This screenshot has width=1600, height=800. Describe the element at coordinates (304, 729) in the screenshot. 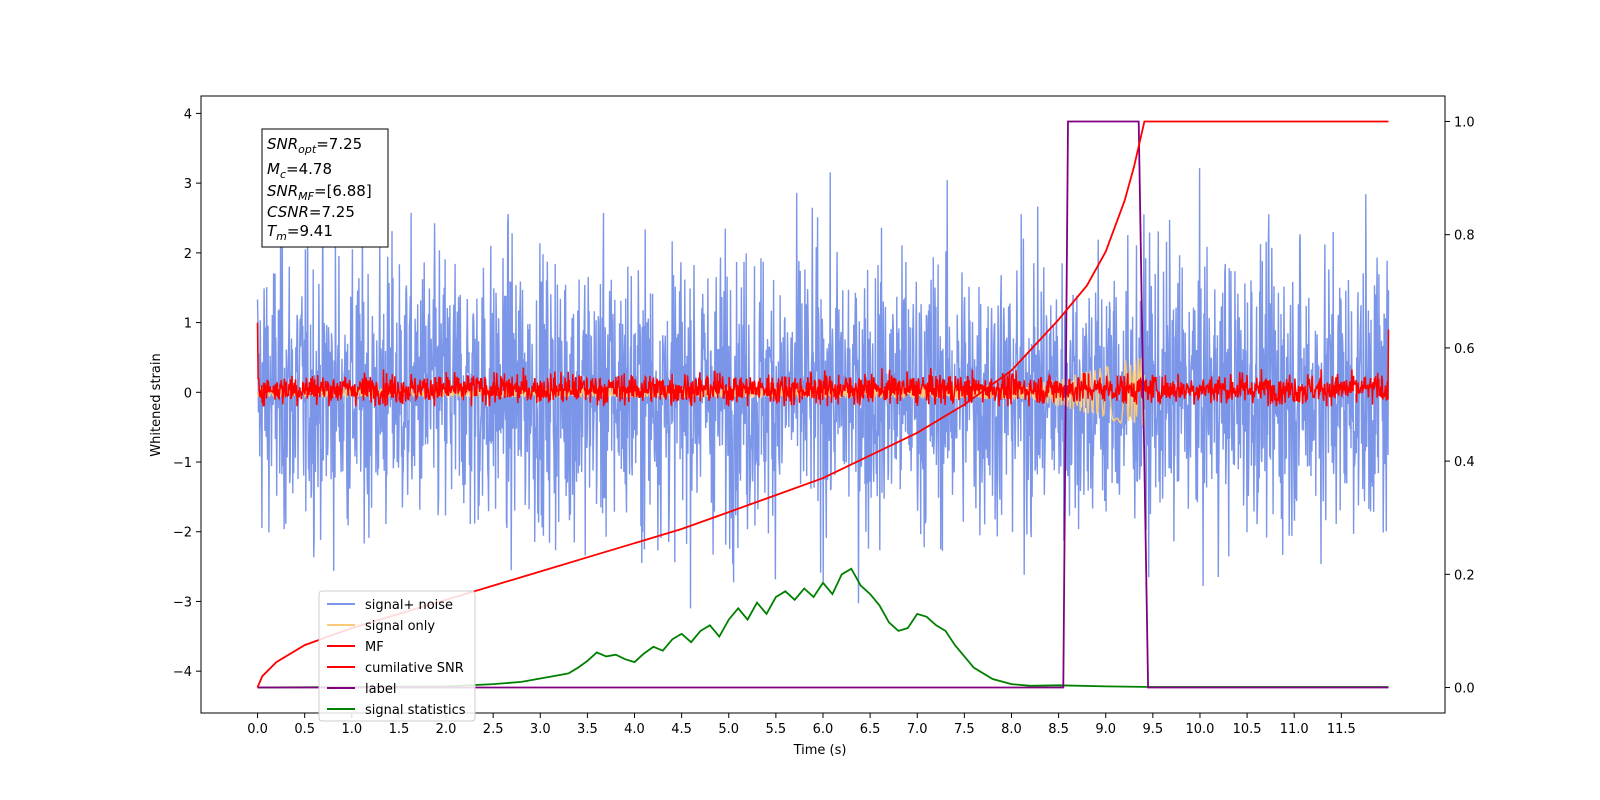

I see `x-tick-label: 0.5` at that location.